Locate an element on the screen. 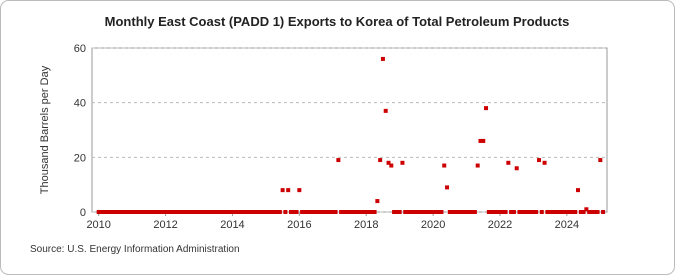 The width and height of the screenshot is (675, 280). y-tick-label: 40 is located at coordinates (80, 104).